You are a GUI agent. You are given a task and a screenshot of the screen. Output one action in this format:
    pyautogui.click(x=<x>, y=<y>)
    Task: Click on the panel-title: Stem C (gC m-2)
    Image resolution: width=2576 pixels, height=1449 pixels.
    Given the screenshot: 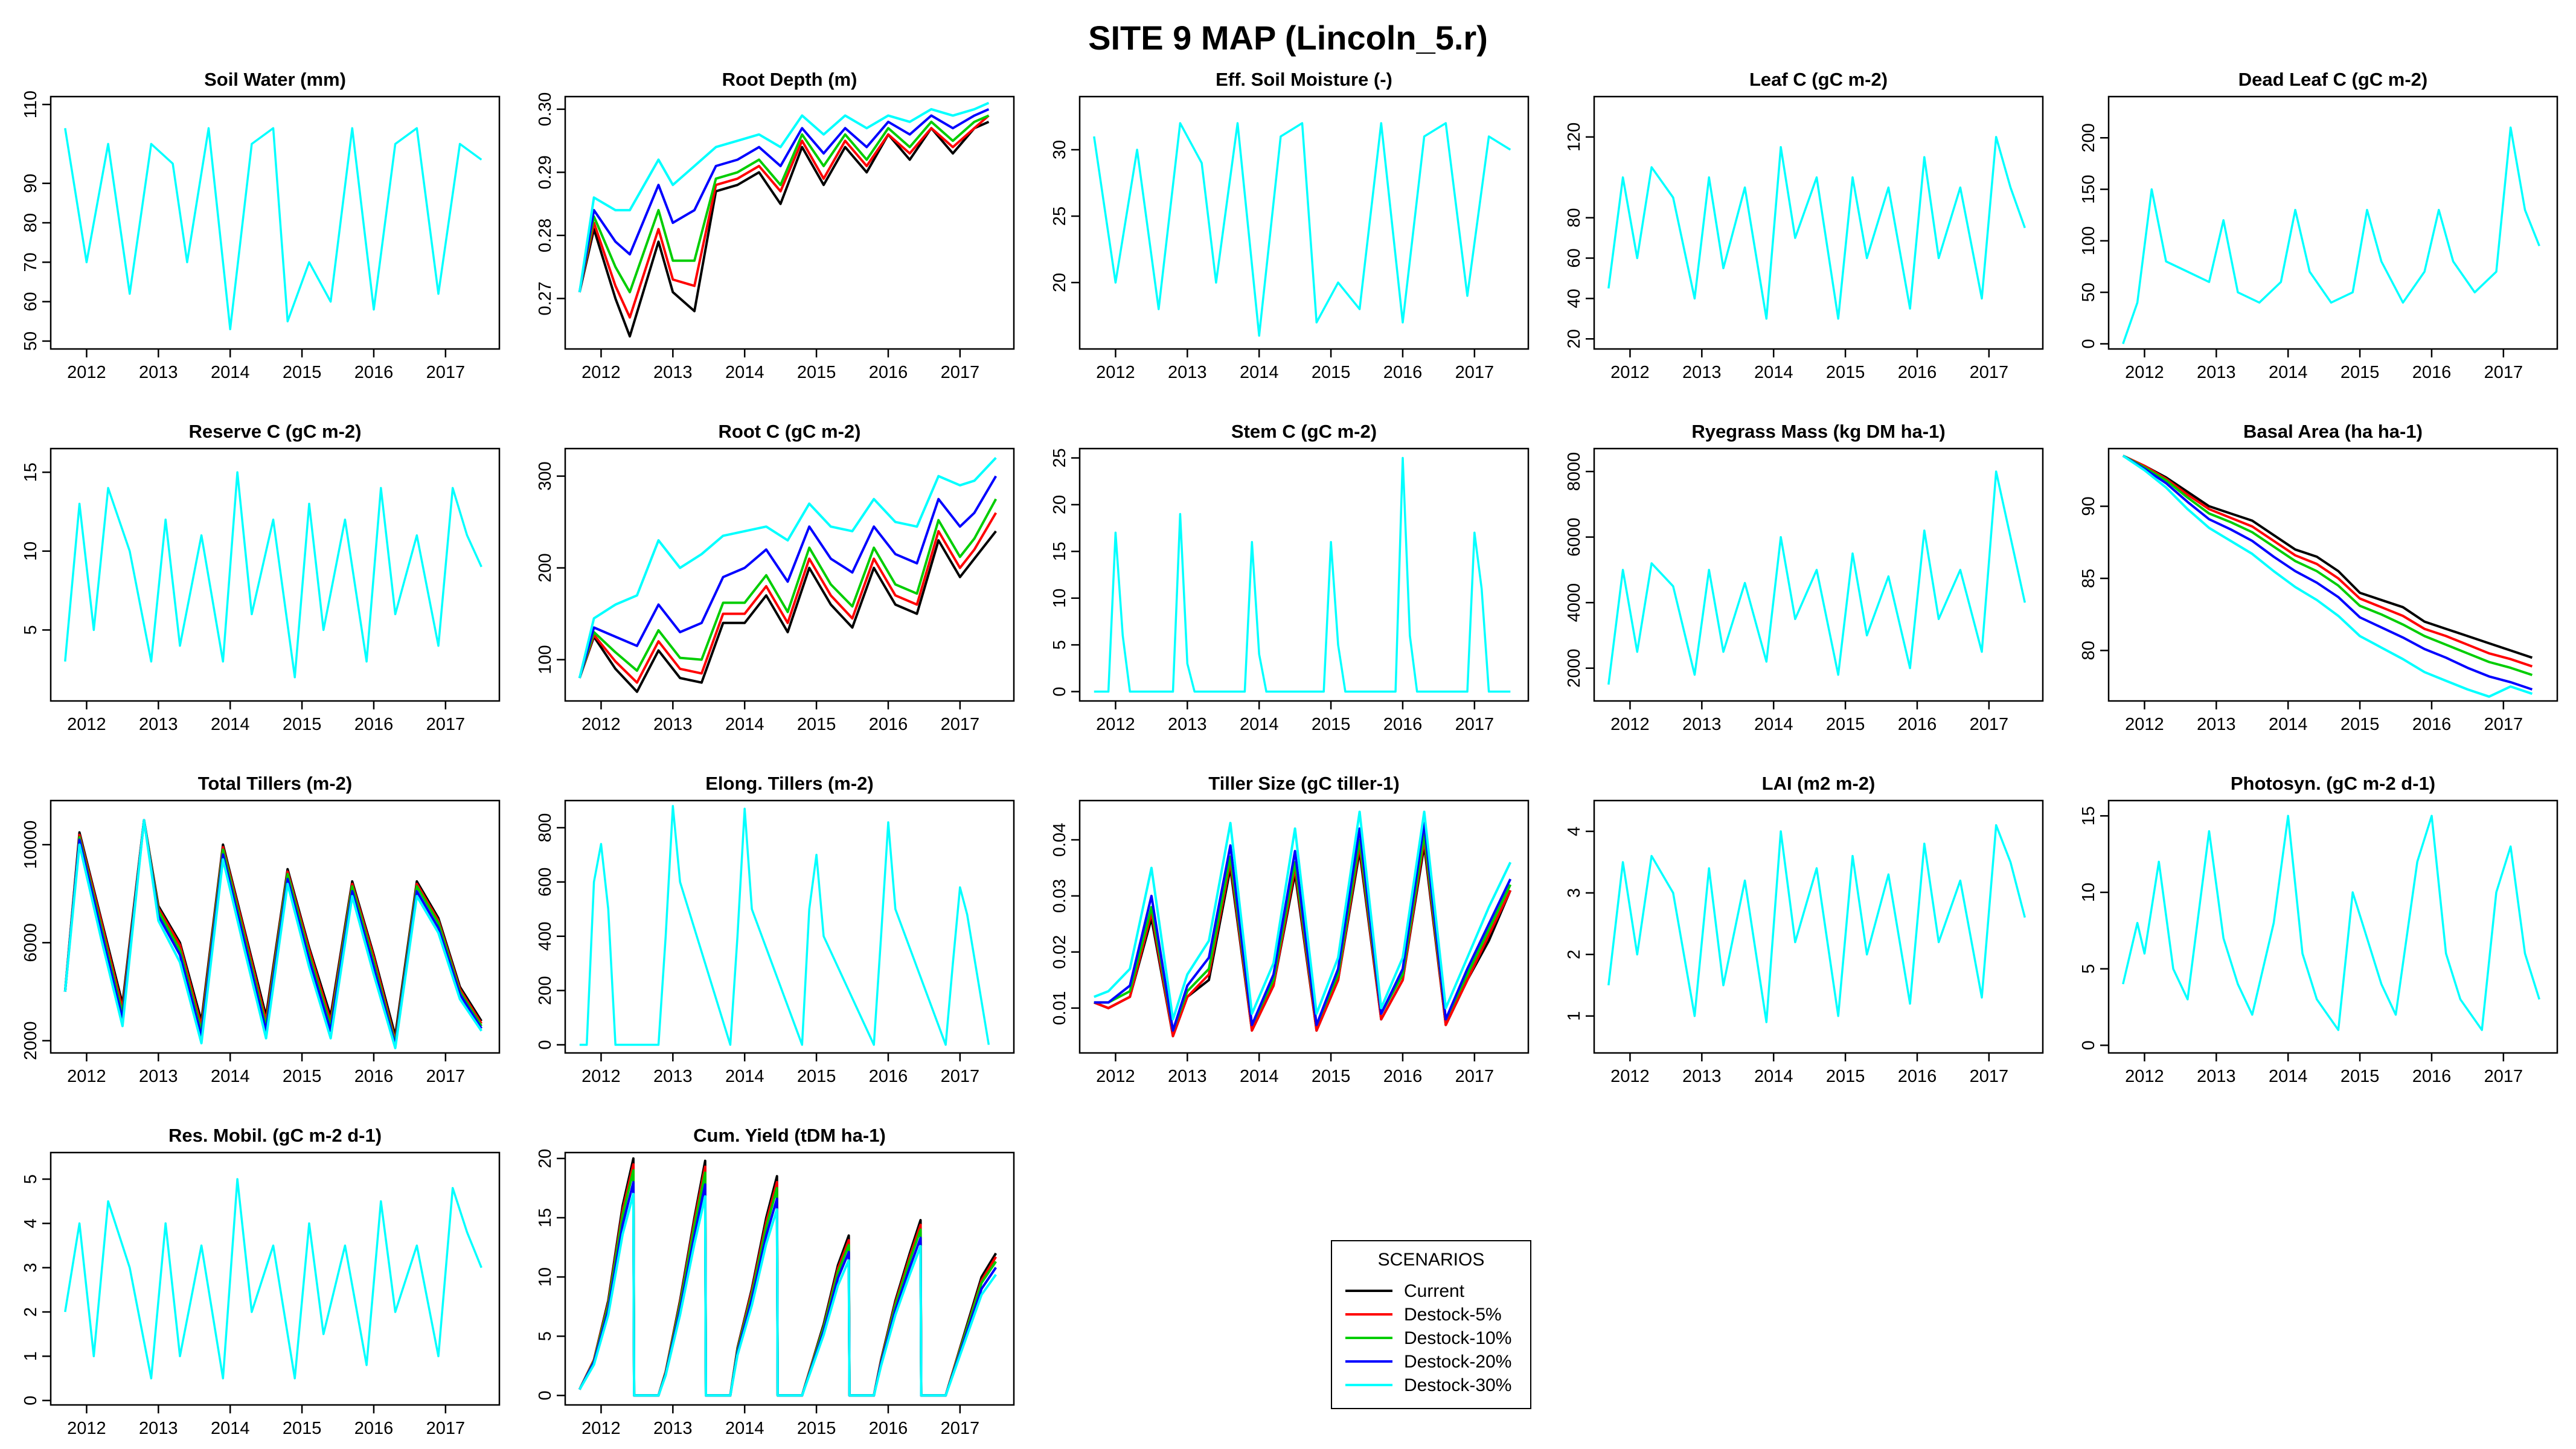 What is the action you would take?
    pyautogui.click(x=1304, y=431)
    